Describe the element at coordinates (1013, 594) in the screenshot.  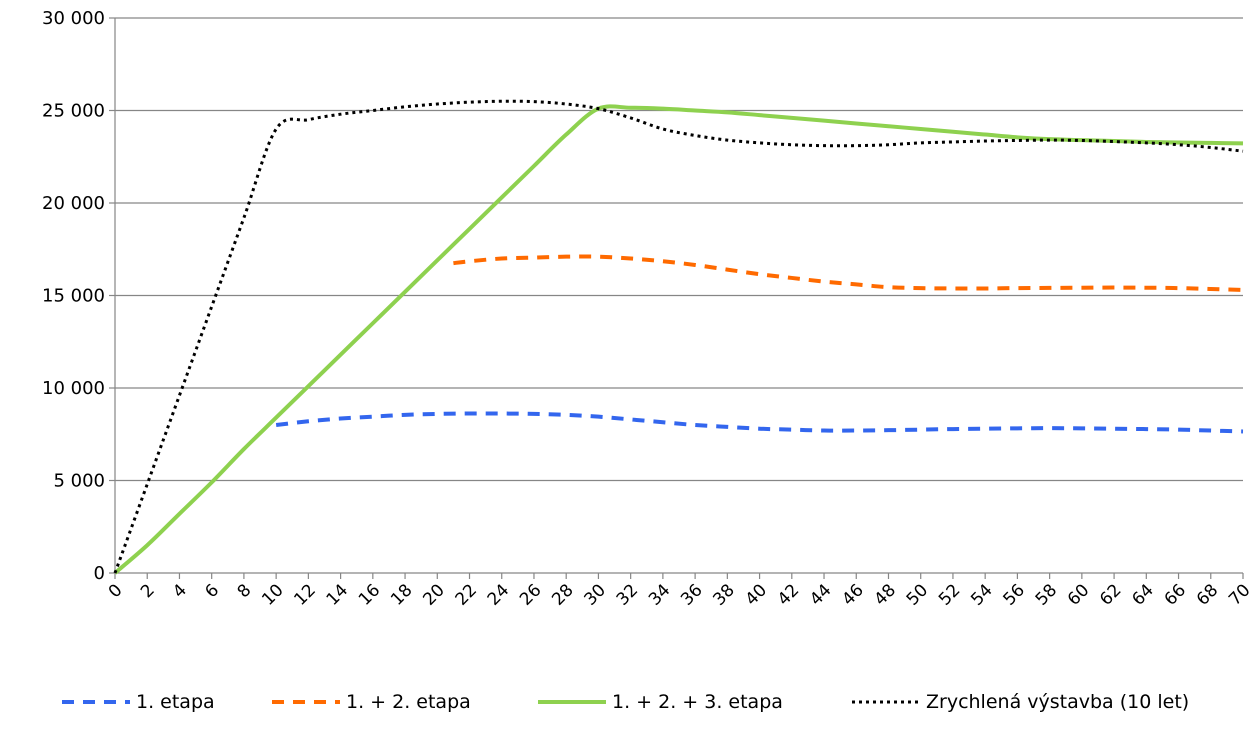
I see `x-tick-label: 56` at that location.